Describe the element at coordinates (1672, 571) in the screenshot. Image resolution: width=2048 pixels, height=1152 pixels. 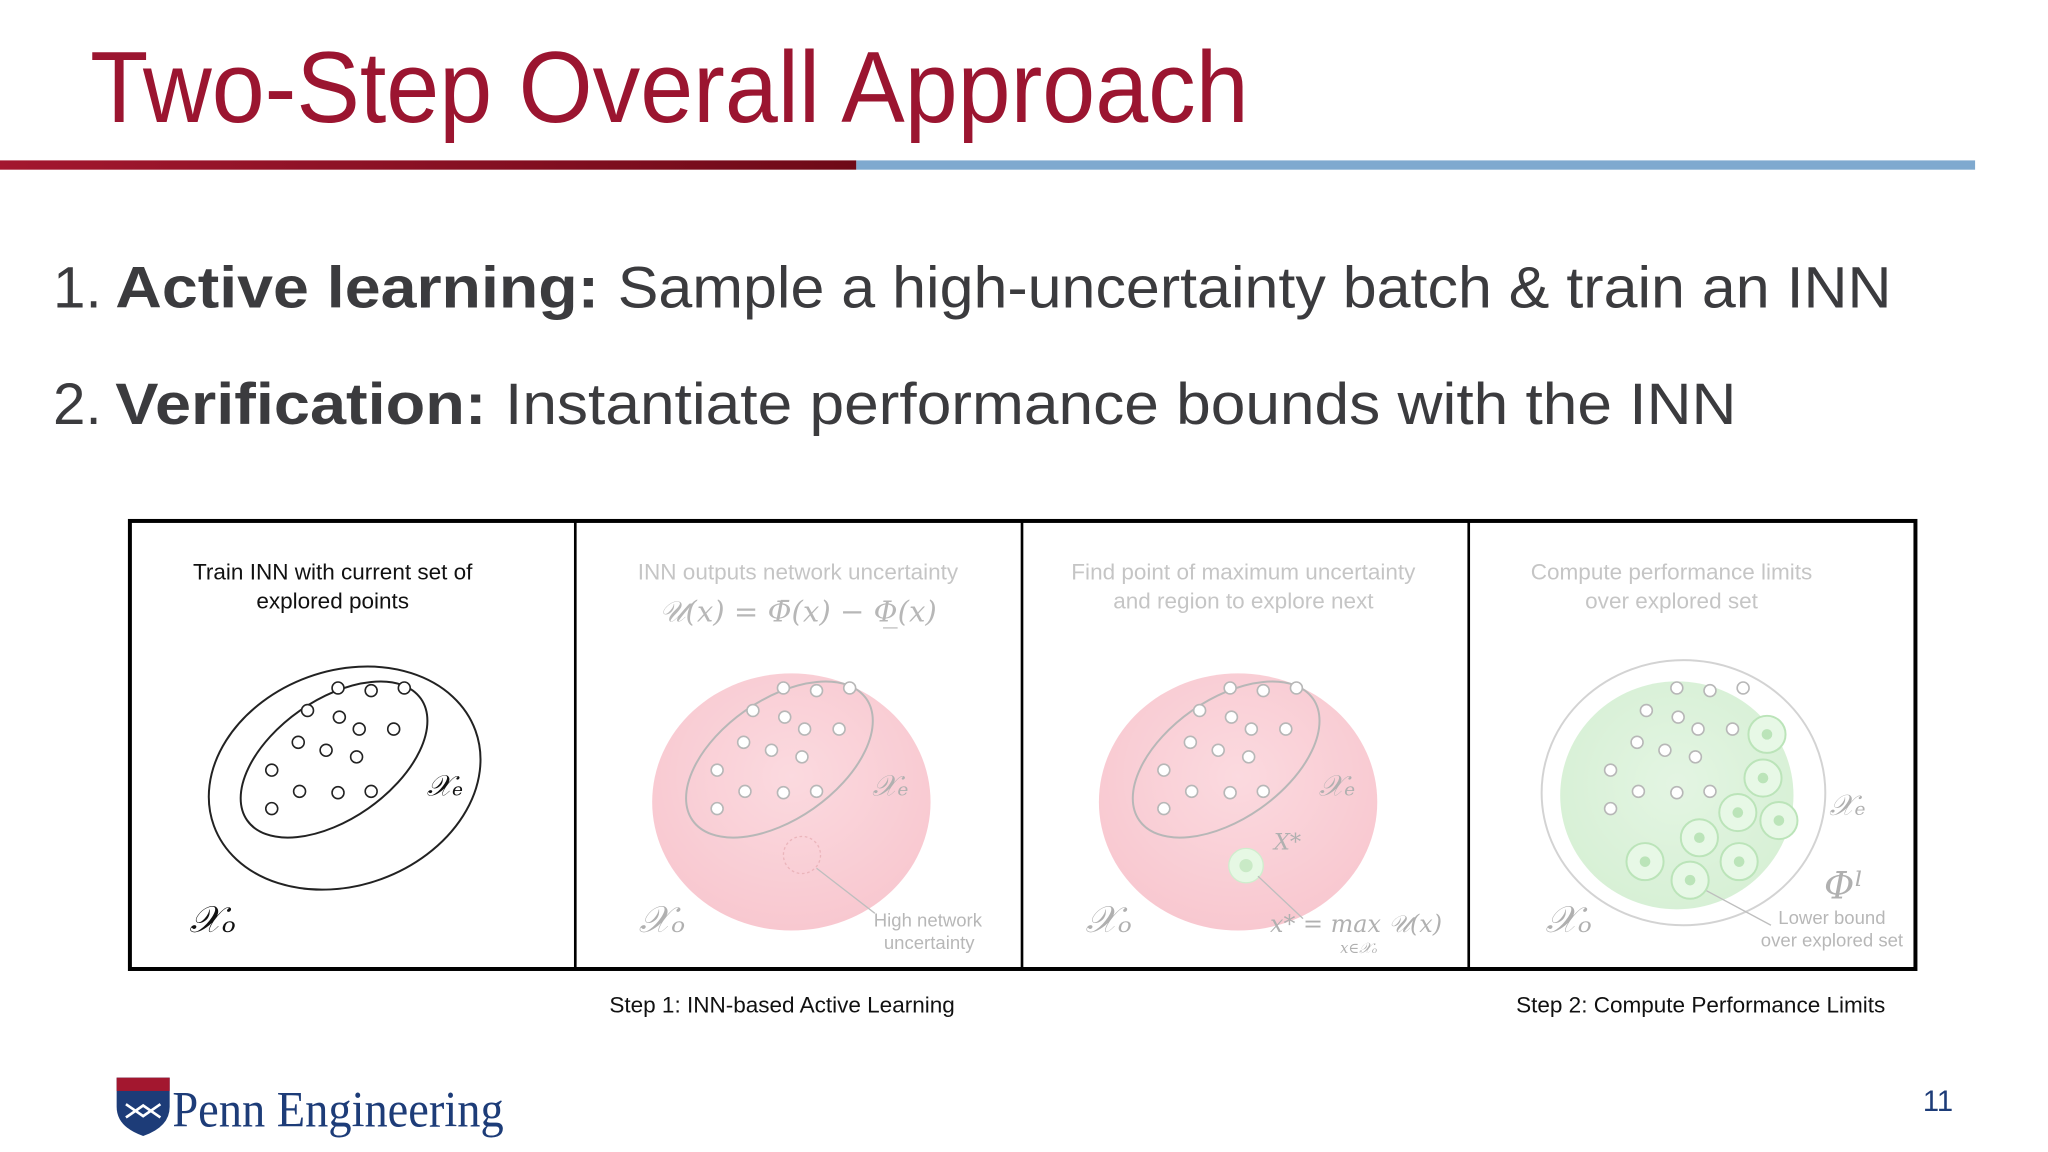
I see `panel-title: Compute performance limits` at that location.